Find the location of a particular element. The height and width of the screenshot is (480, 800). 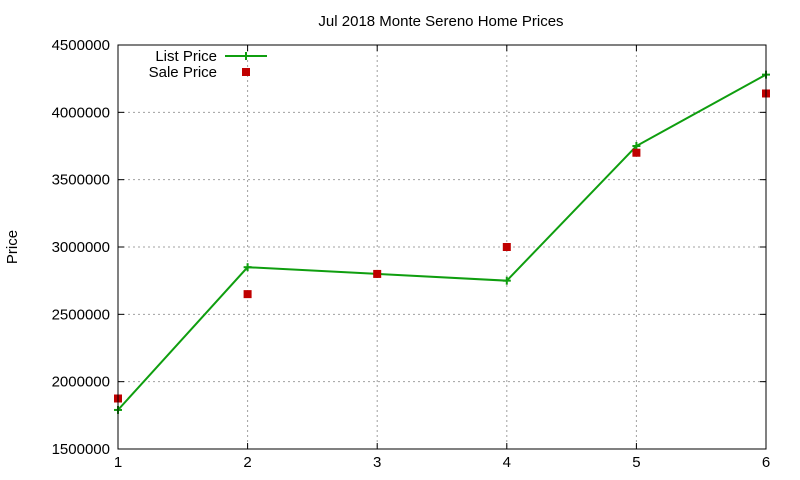

y-tick-label: 2000000 is located at coordinates (81, 382).